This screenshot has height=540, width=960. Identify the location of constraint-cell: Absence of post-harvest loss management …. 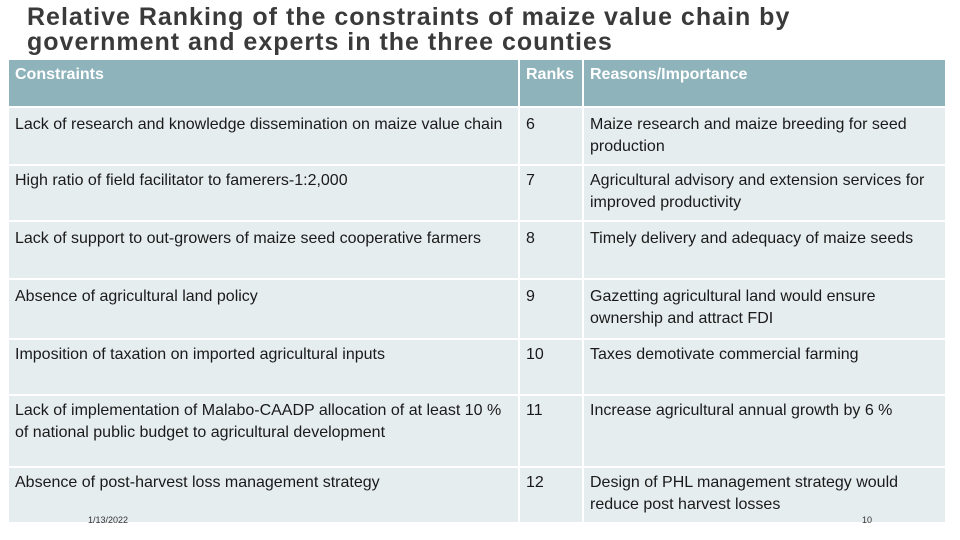
(263, 495).